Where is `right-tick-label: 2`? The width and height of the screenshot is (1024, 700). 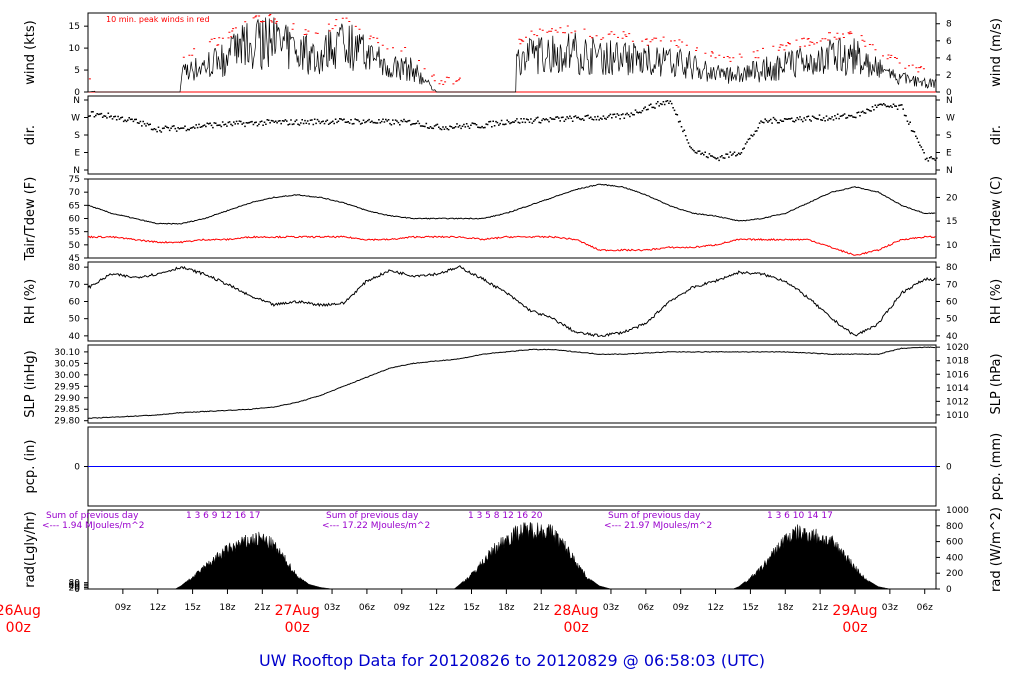
right-tick-label: 2 is located at coordinates (949, 76).